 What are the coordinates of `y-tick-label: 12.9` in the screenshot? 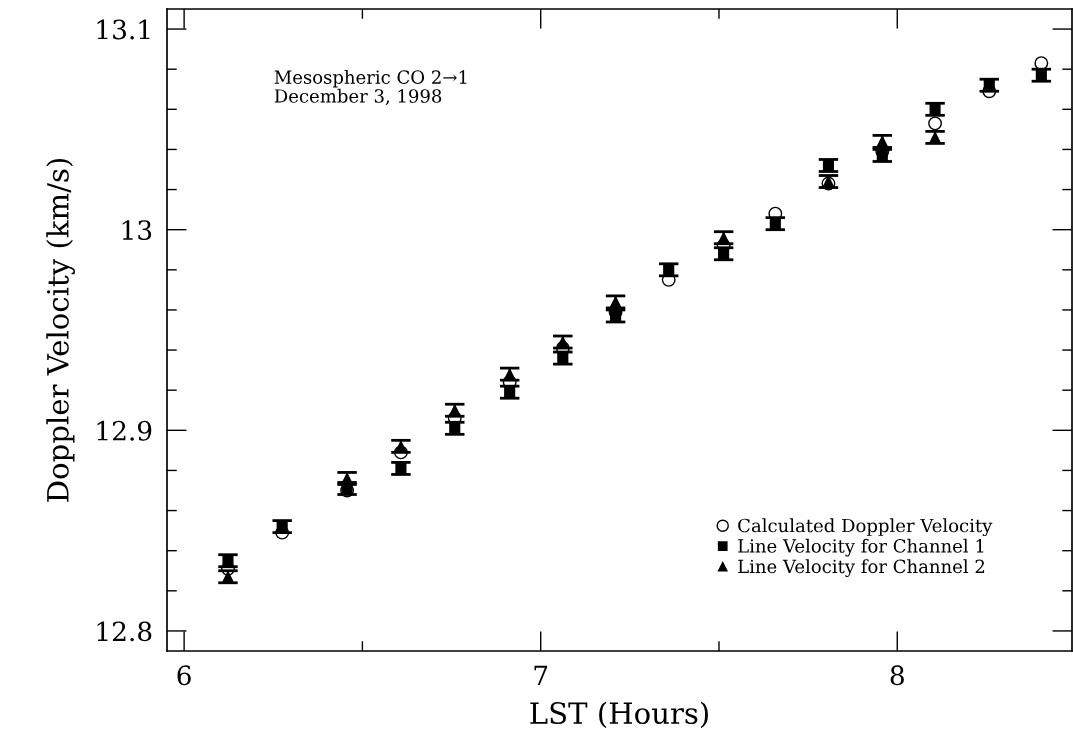 It's located at (124, 430).